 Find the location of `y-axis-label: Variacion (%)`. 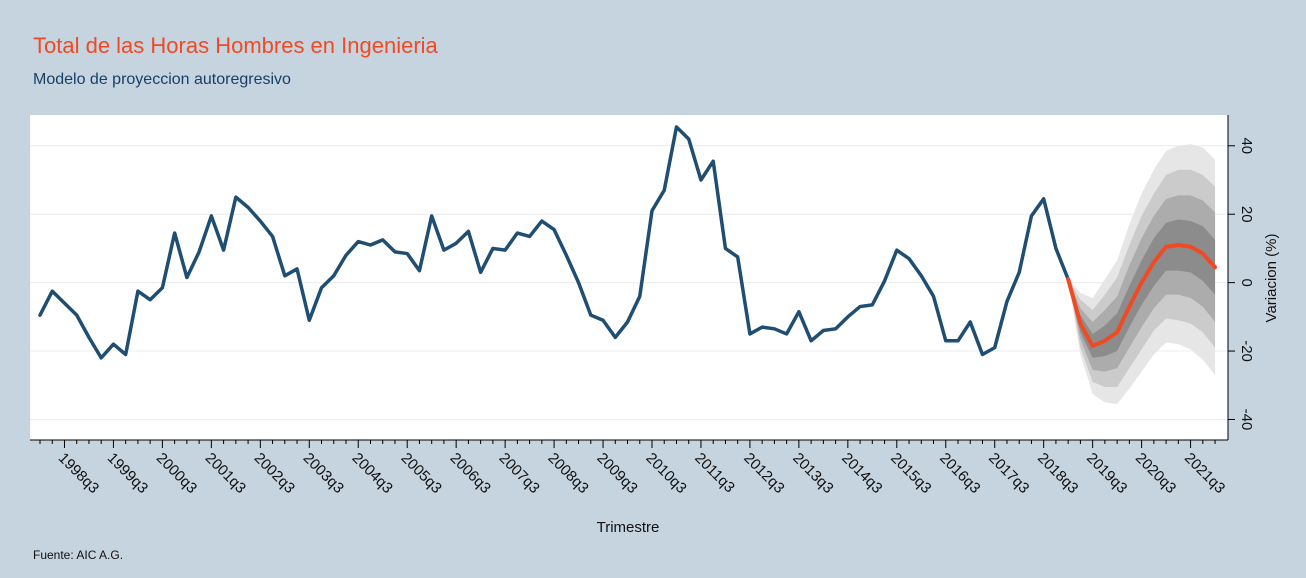

y-axis-label: Variacion (%) is located at coordinates (1271, 278).